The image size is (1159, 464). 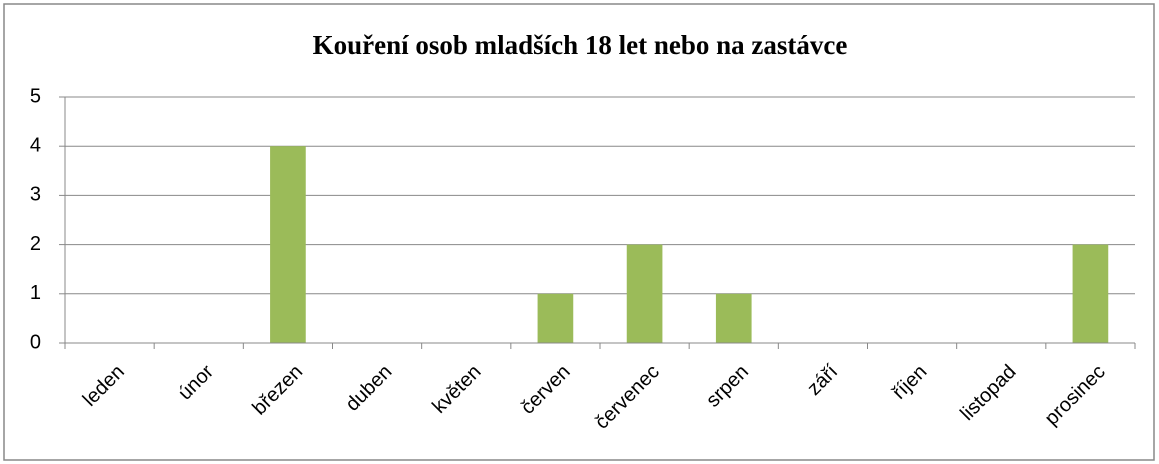 I want to click on y-tick-label: 5, so click(x=35, y=96).